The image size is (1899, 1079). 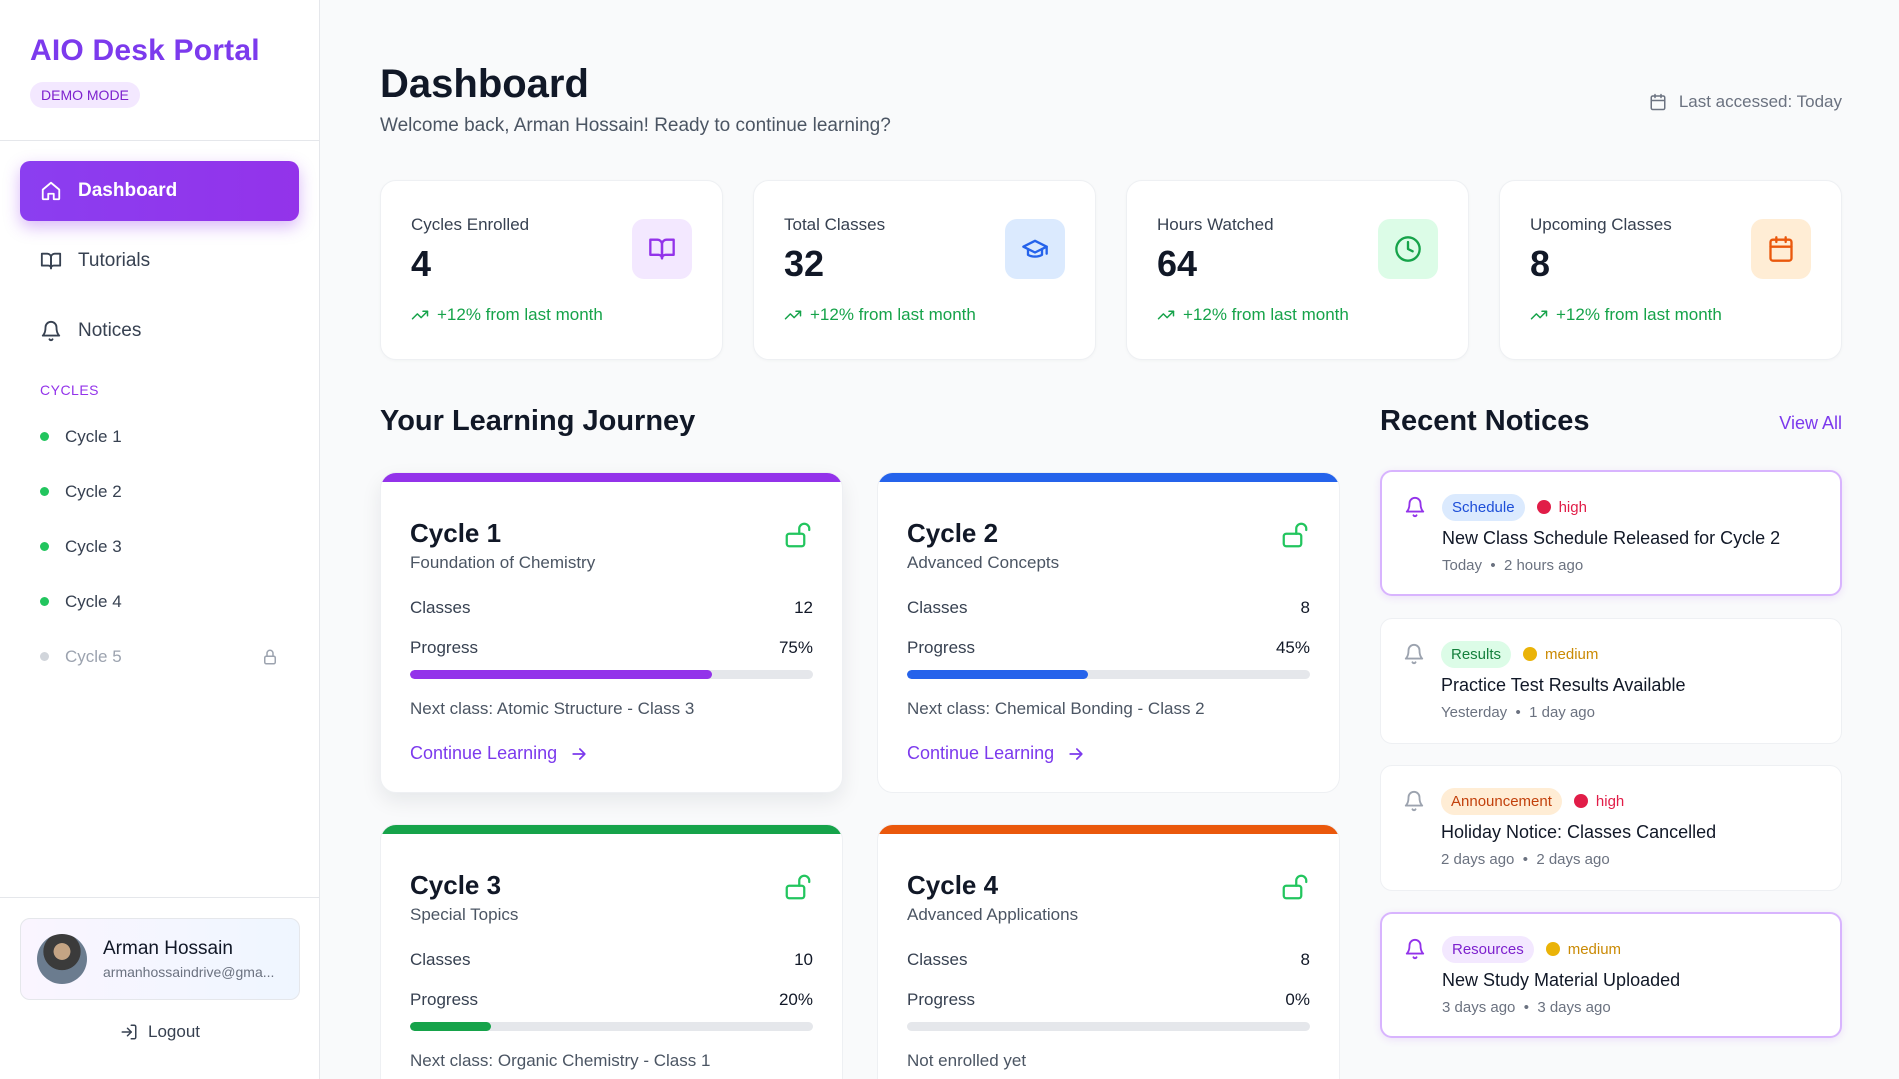 I want to click on stat-value: 8, so click(x=1540, y=263).